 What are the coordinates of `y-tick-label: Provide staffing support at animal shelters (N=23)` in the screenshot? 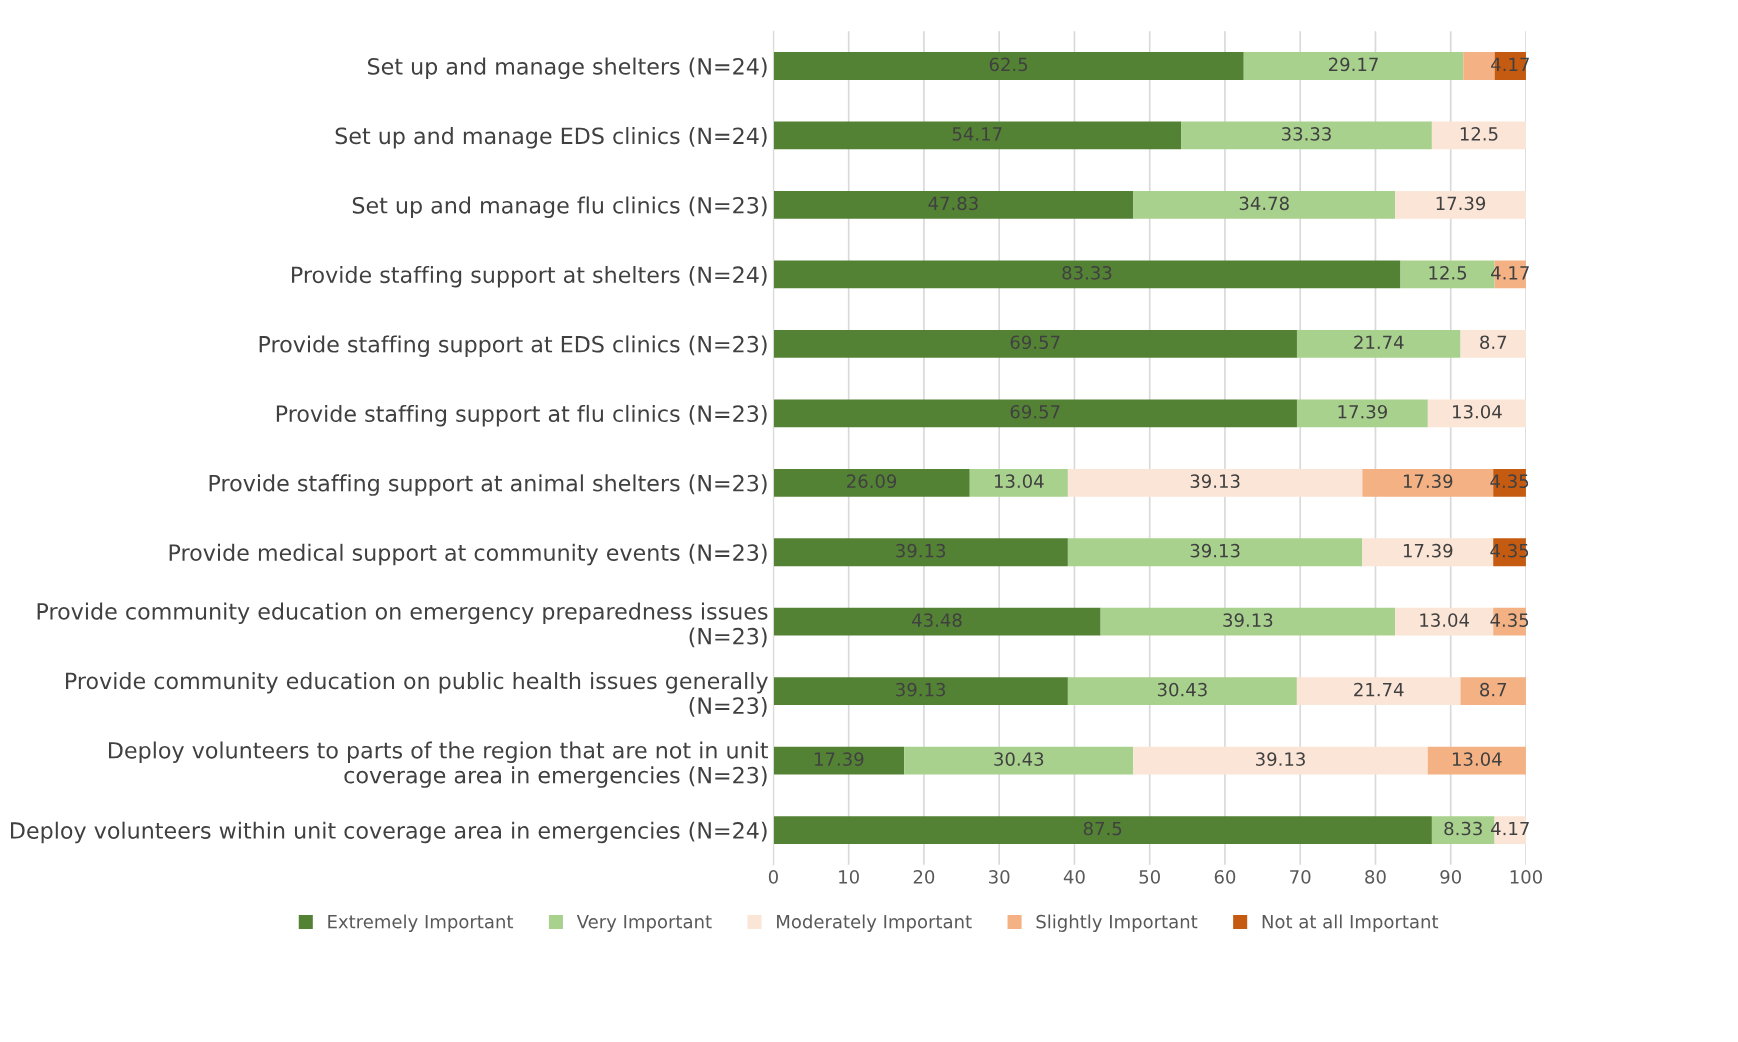 It's located at (488, 485).